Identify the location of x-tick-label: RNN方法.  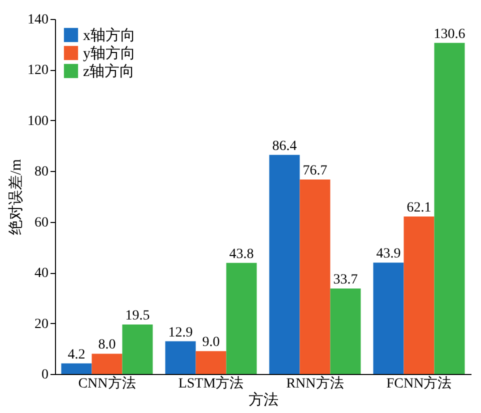
(315, 384).